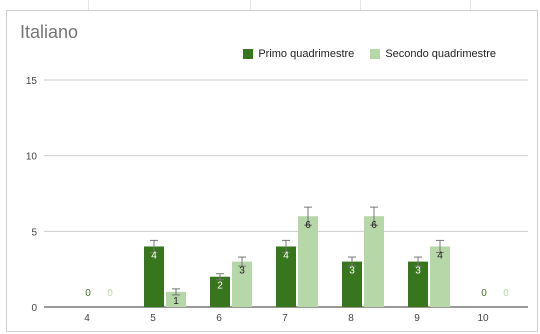  Describe the element at coordinates (375, 54) in the screenshot. I see `legend-swatch-secondo` at that location.